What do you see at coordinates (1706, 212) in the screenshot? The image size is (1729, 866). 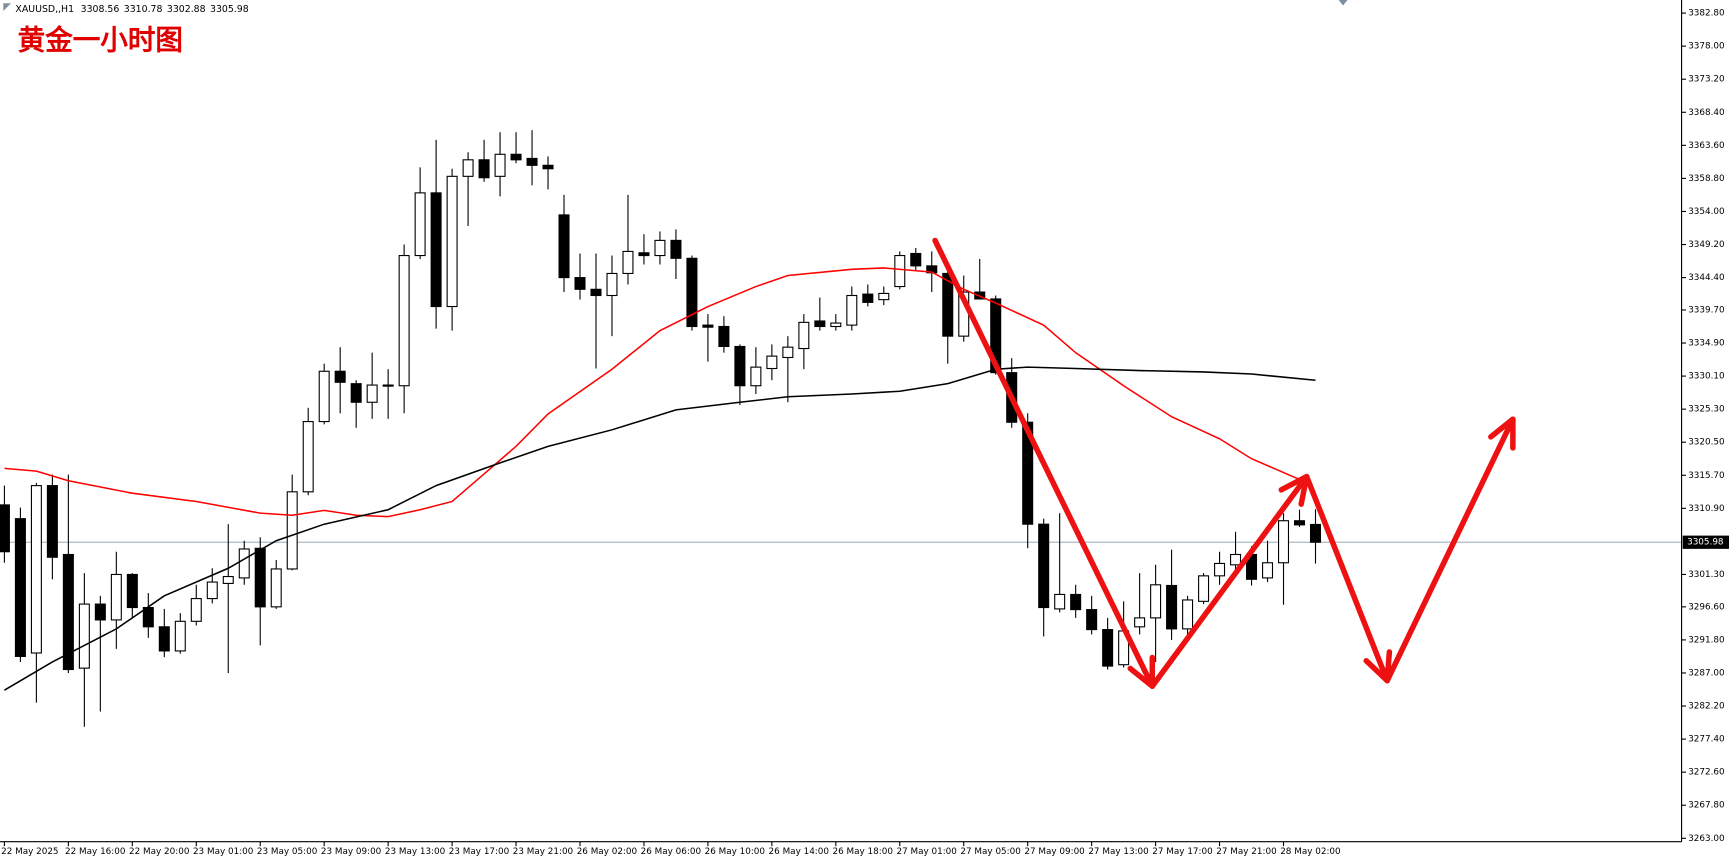 I see `y-tick-label: 3354.00` at bounding box center [1706, 212].